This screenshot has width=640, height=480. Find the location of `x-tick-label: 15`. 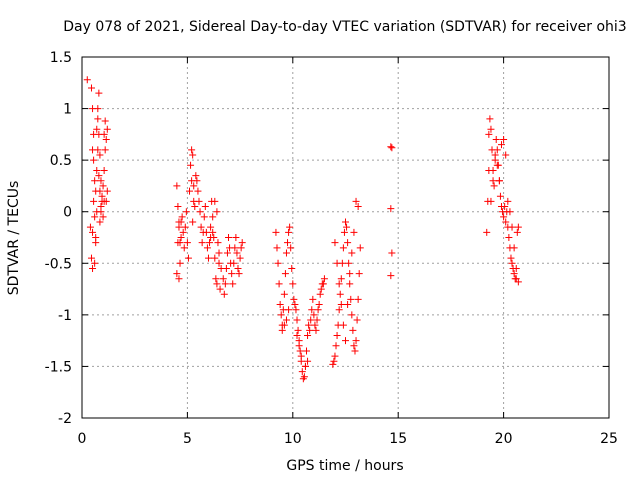

x-tick-label: 15 is located at coordinates (398, 439).